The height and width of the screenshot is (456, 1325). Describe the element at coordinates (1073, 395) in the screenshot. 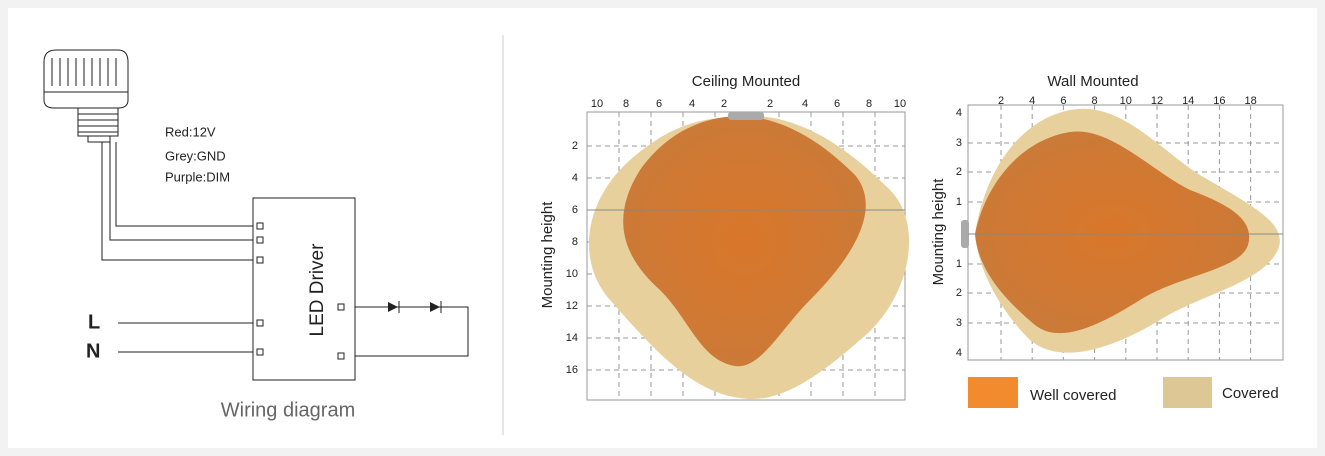

I see `legend-label: Well covered` at that location.